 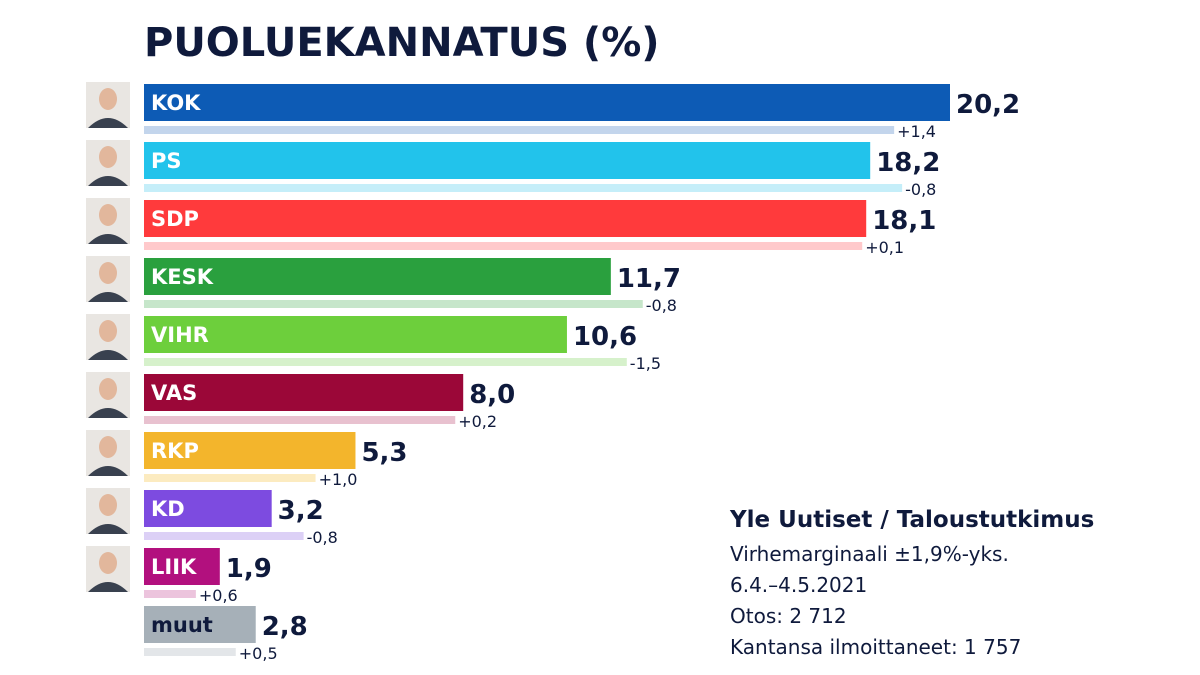 I want to click on portrait-kd, so click(x=108, y=511).